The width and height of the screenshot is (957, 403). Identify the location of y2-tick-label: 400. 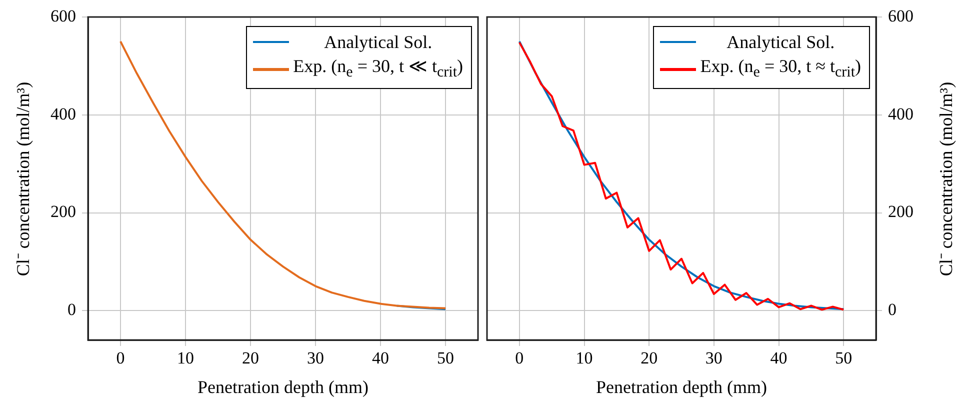
(901, 114).